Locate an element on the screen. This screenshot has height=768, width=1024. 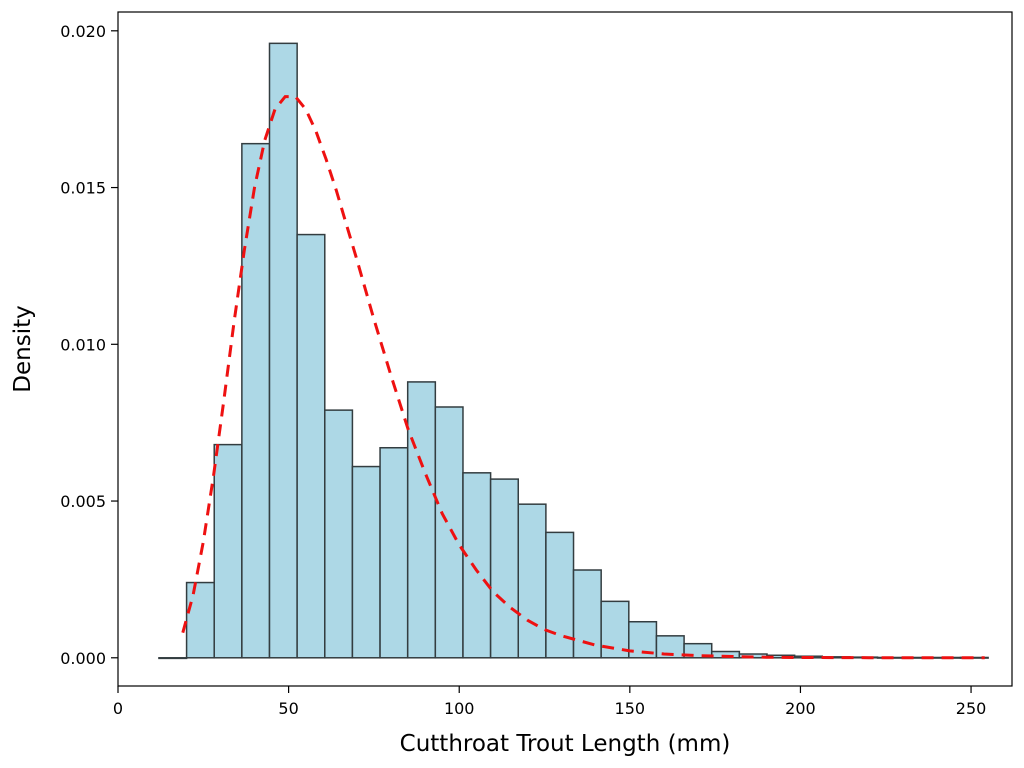
y-tick-label: 0.020 is located at coordinates (83, 31).